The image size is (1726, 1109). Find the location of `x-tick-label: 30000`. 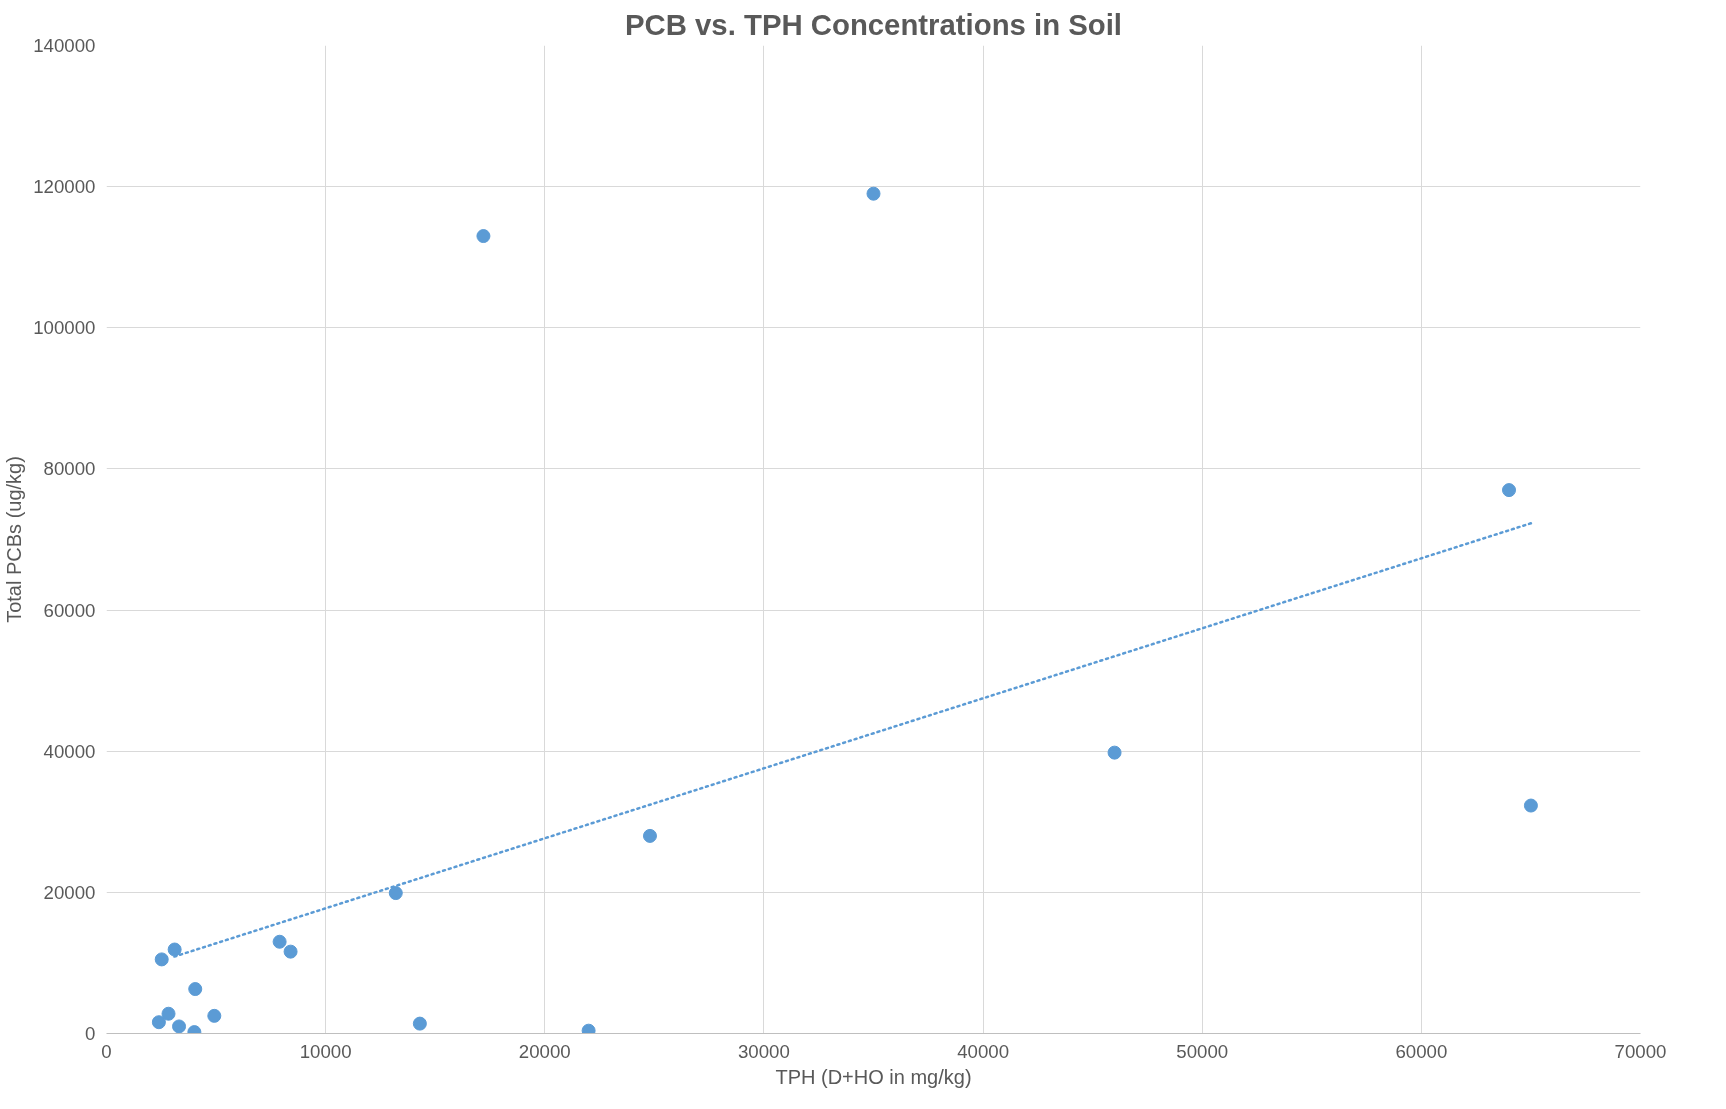

x-tick-label: 30000 is located at coordinates (763, 1051).